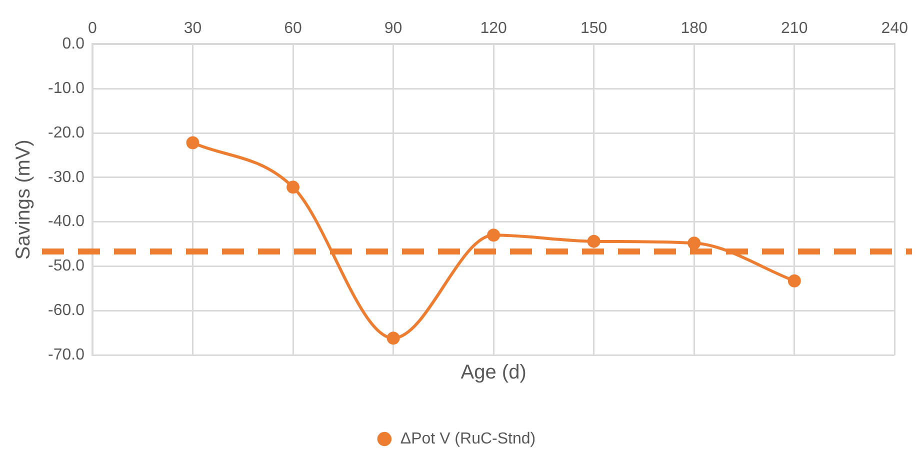 The width and height of the screenshot is (922, 465). Describe the element at coordinates (66, 133) in the screenshot. I see `y-tick-label: -20.0` at that location.